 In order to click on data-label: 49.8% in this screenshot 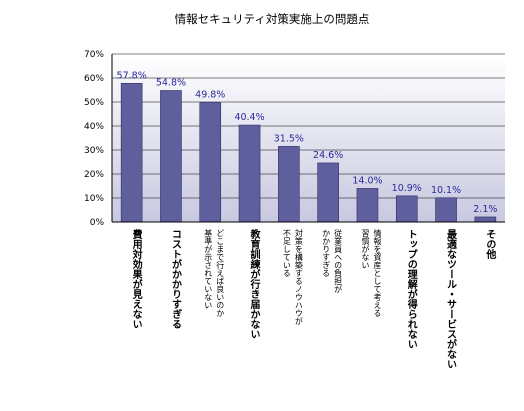, I will do `click(210, 94)`.